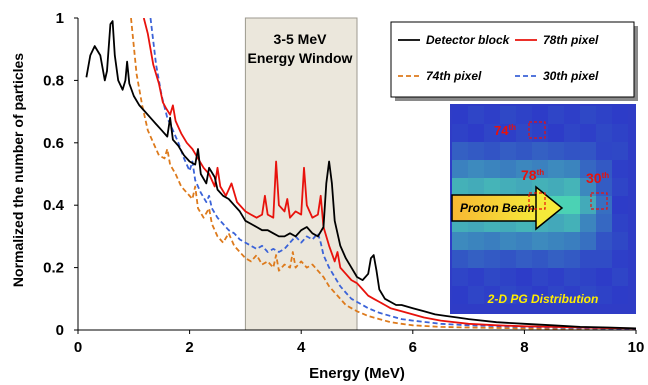 The width and height of the screenshot is (648, 385). Describe the element at coordinates (529, 175) in the screenshot. I see `pixel-78-number: 78` at that location.